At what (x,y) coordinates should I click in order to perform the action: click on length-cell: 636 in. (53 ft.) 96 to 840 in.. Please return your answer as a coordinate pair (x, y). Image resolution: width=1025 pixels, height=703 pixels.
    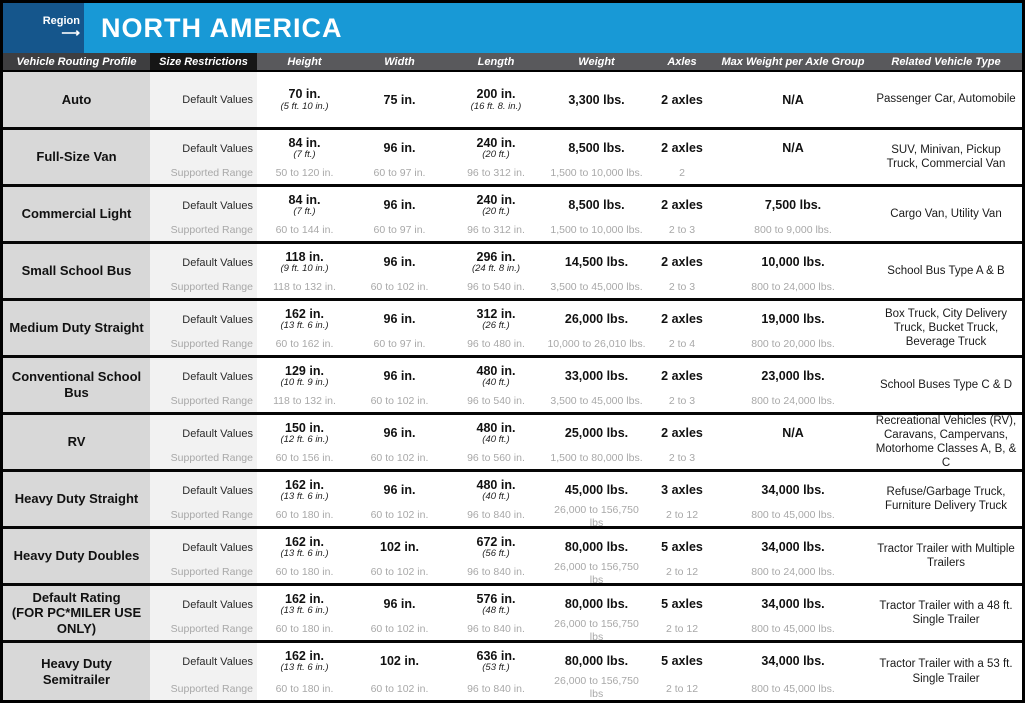
    Looking at the image, I should click on (496, 671).